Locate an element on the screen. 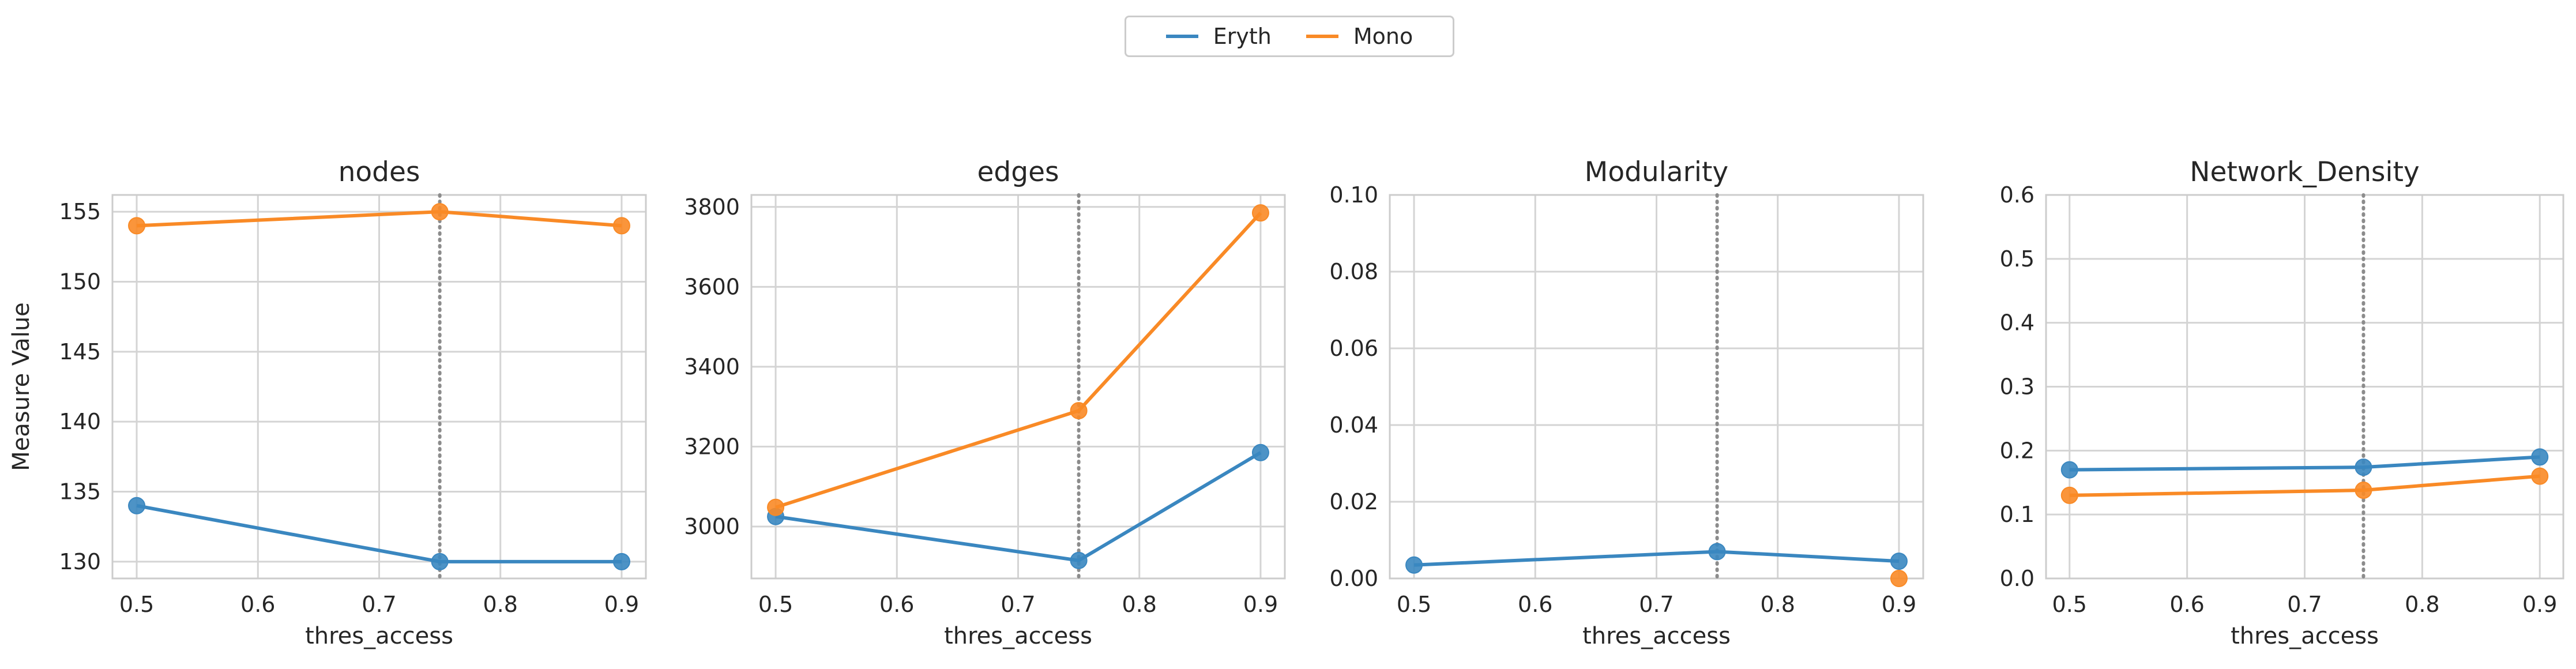 This screenshot has height=669, width=2576. legend-swatch-mono is located at coordinates (1322, 36).